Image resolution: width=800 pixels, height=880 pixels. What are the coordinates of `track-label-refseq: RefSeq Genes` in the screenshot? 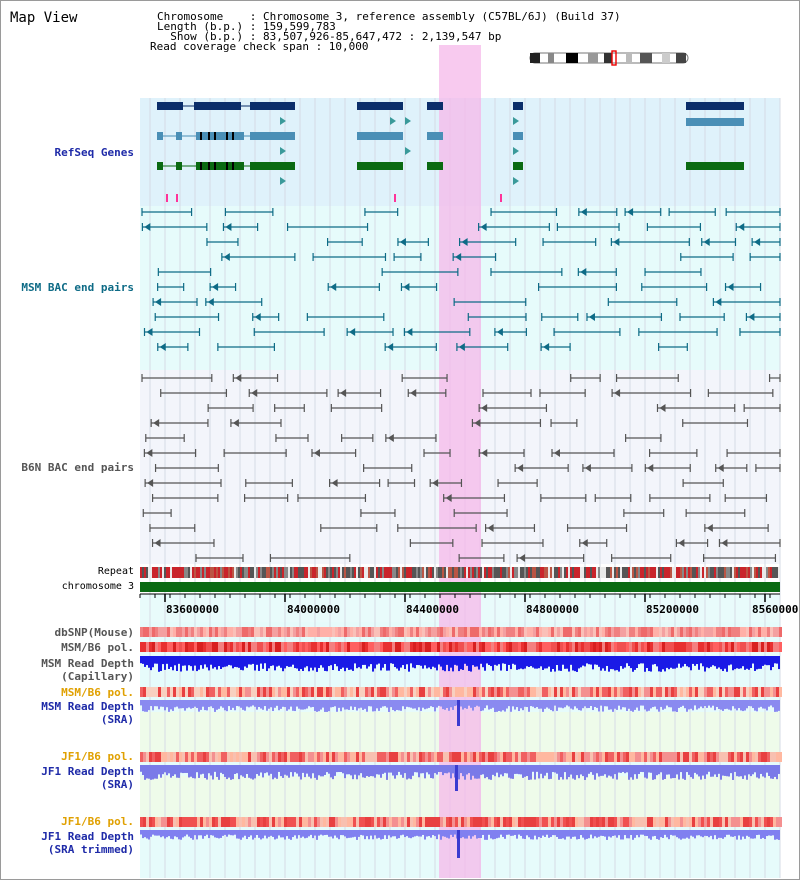 It's located at (94, 152).